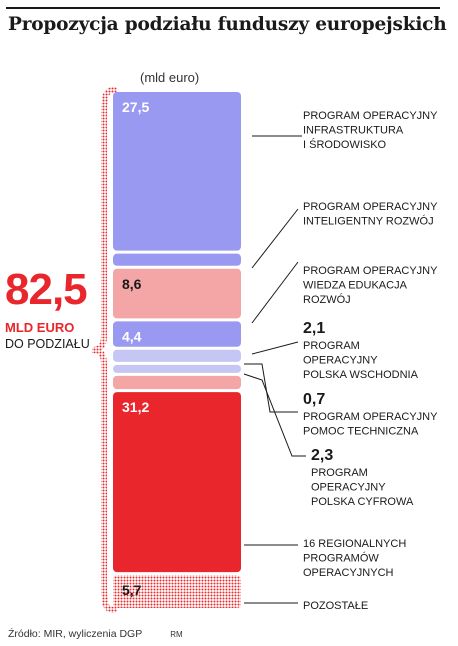 Image resolution: width=458 pixels, height=646 pixels. I want to click on annotation-label-9-line-1: POZOSTAŁE, so click(335, 606).